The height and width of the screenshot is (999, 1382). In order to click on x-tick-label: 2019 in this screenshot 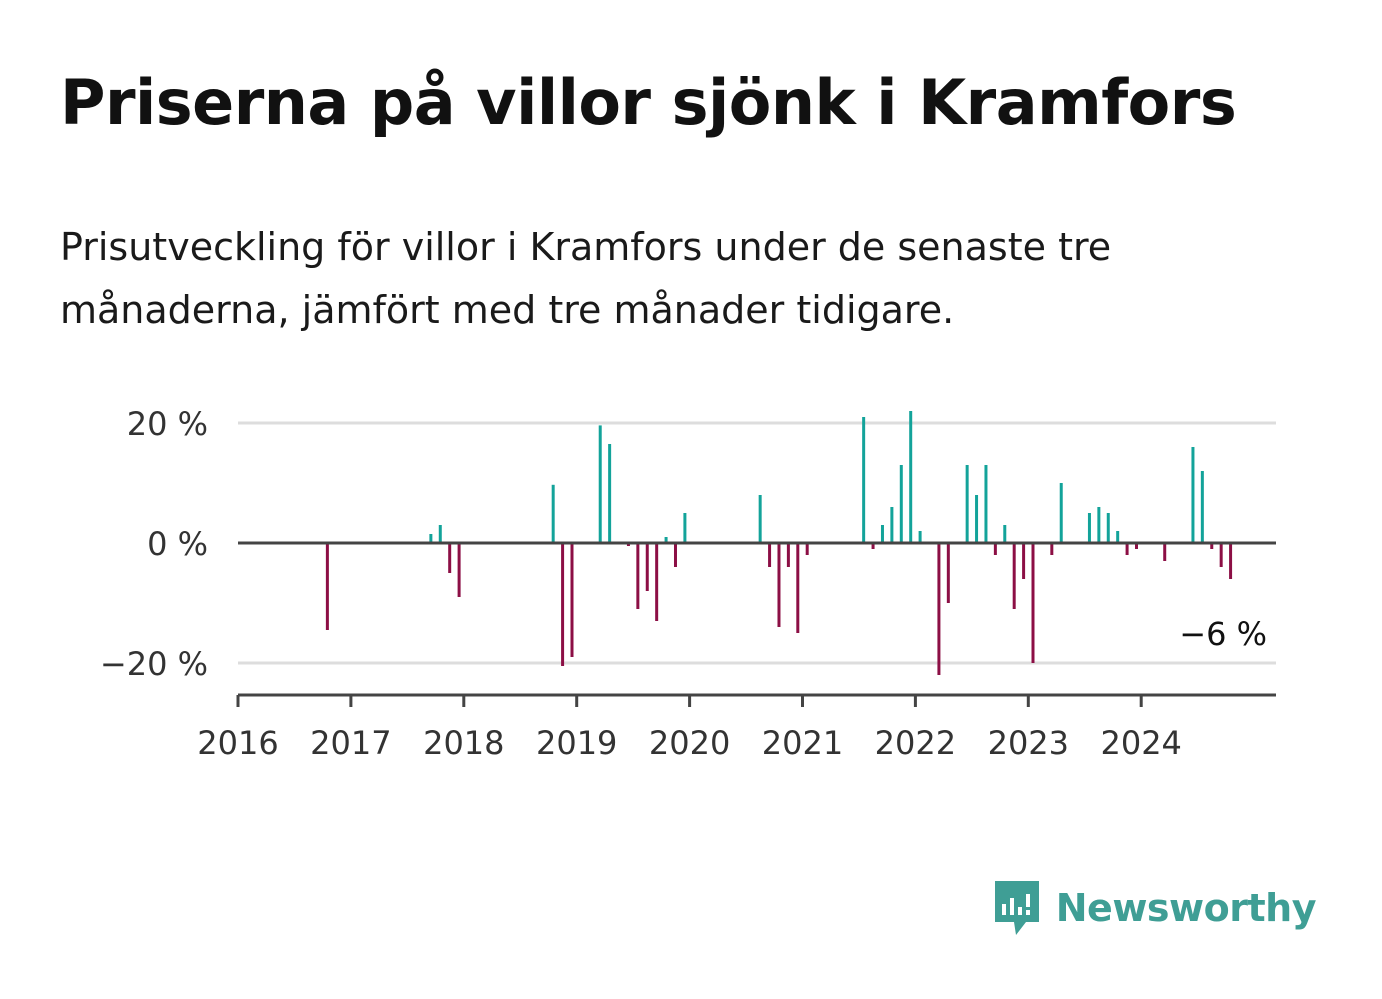, I will do `click(576, 743)`.